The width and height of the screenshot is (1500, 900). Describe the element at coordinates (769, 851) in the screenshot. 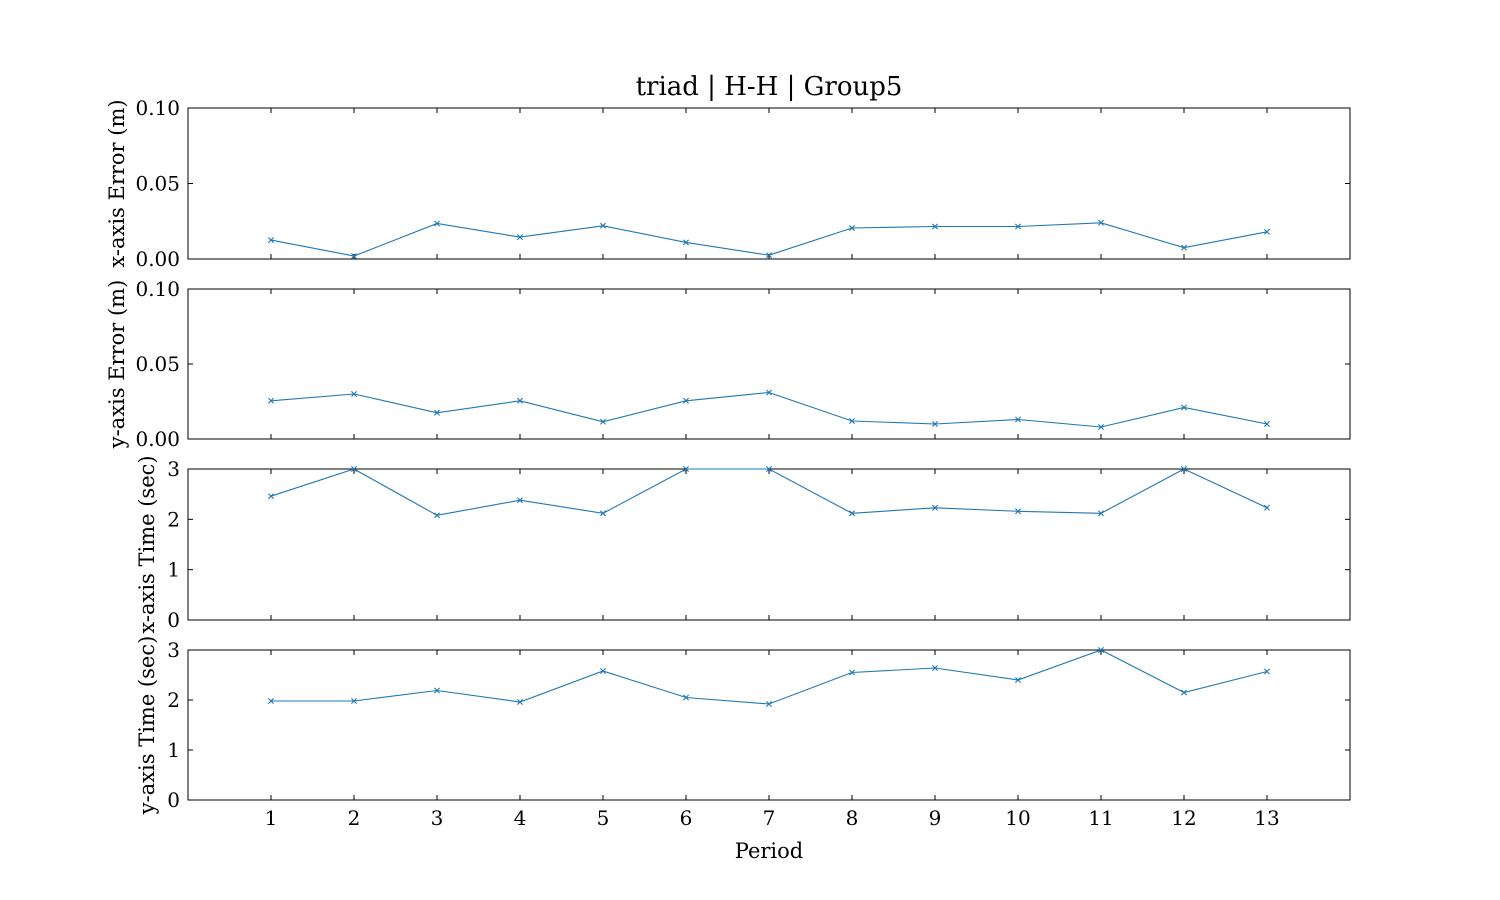

I see `x-axis-label: Period` at that location.